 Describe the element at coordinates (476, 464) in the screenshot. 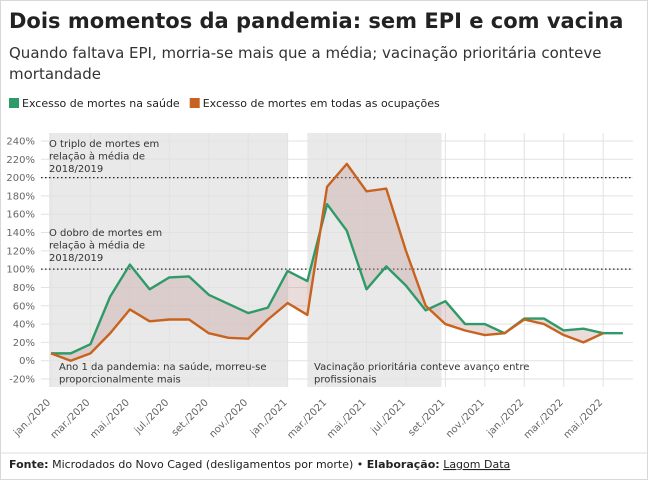

I see `footer-part: Lagom Data` at that location.